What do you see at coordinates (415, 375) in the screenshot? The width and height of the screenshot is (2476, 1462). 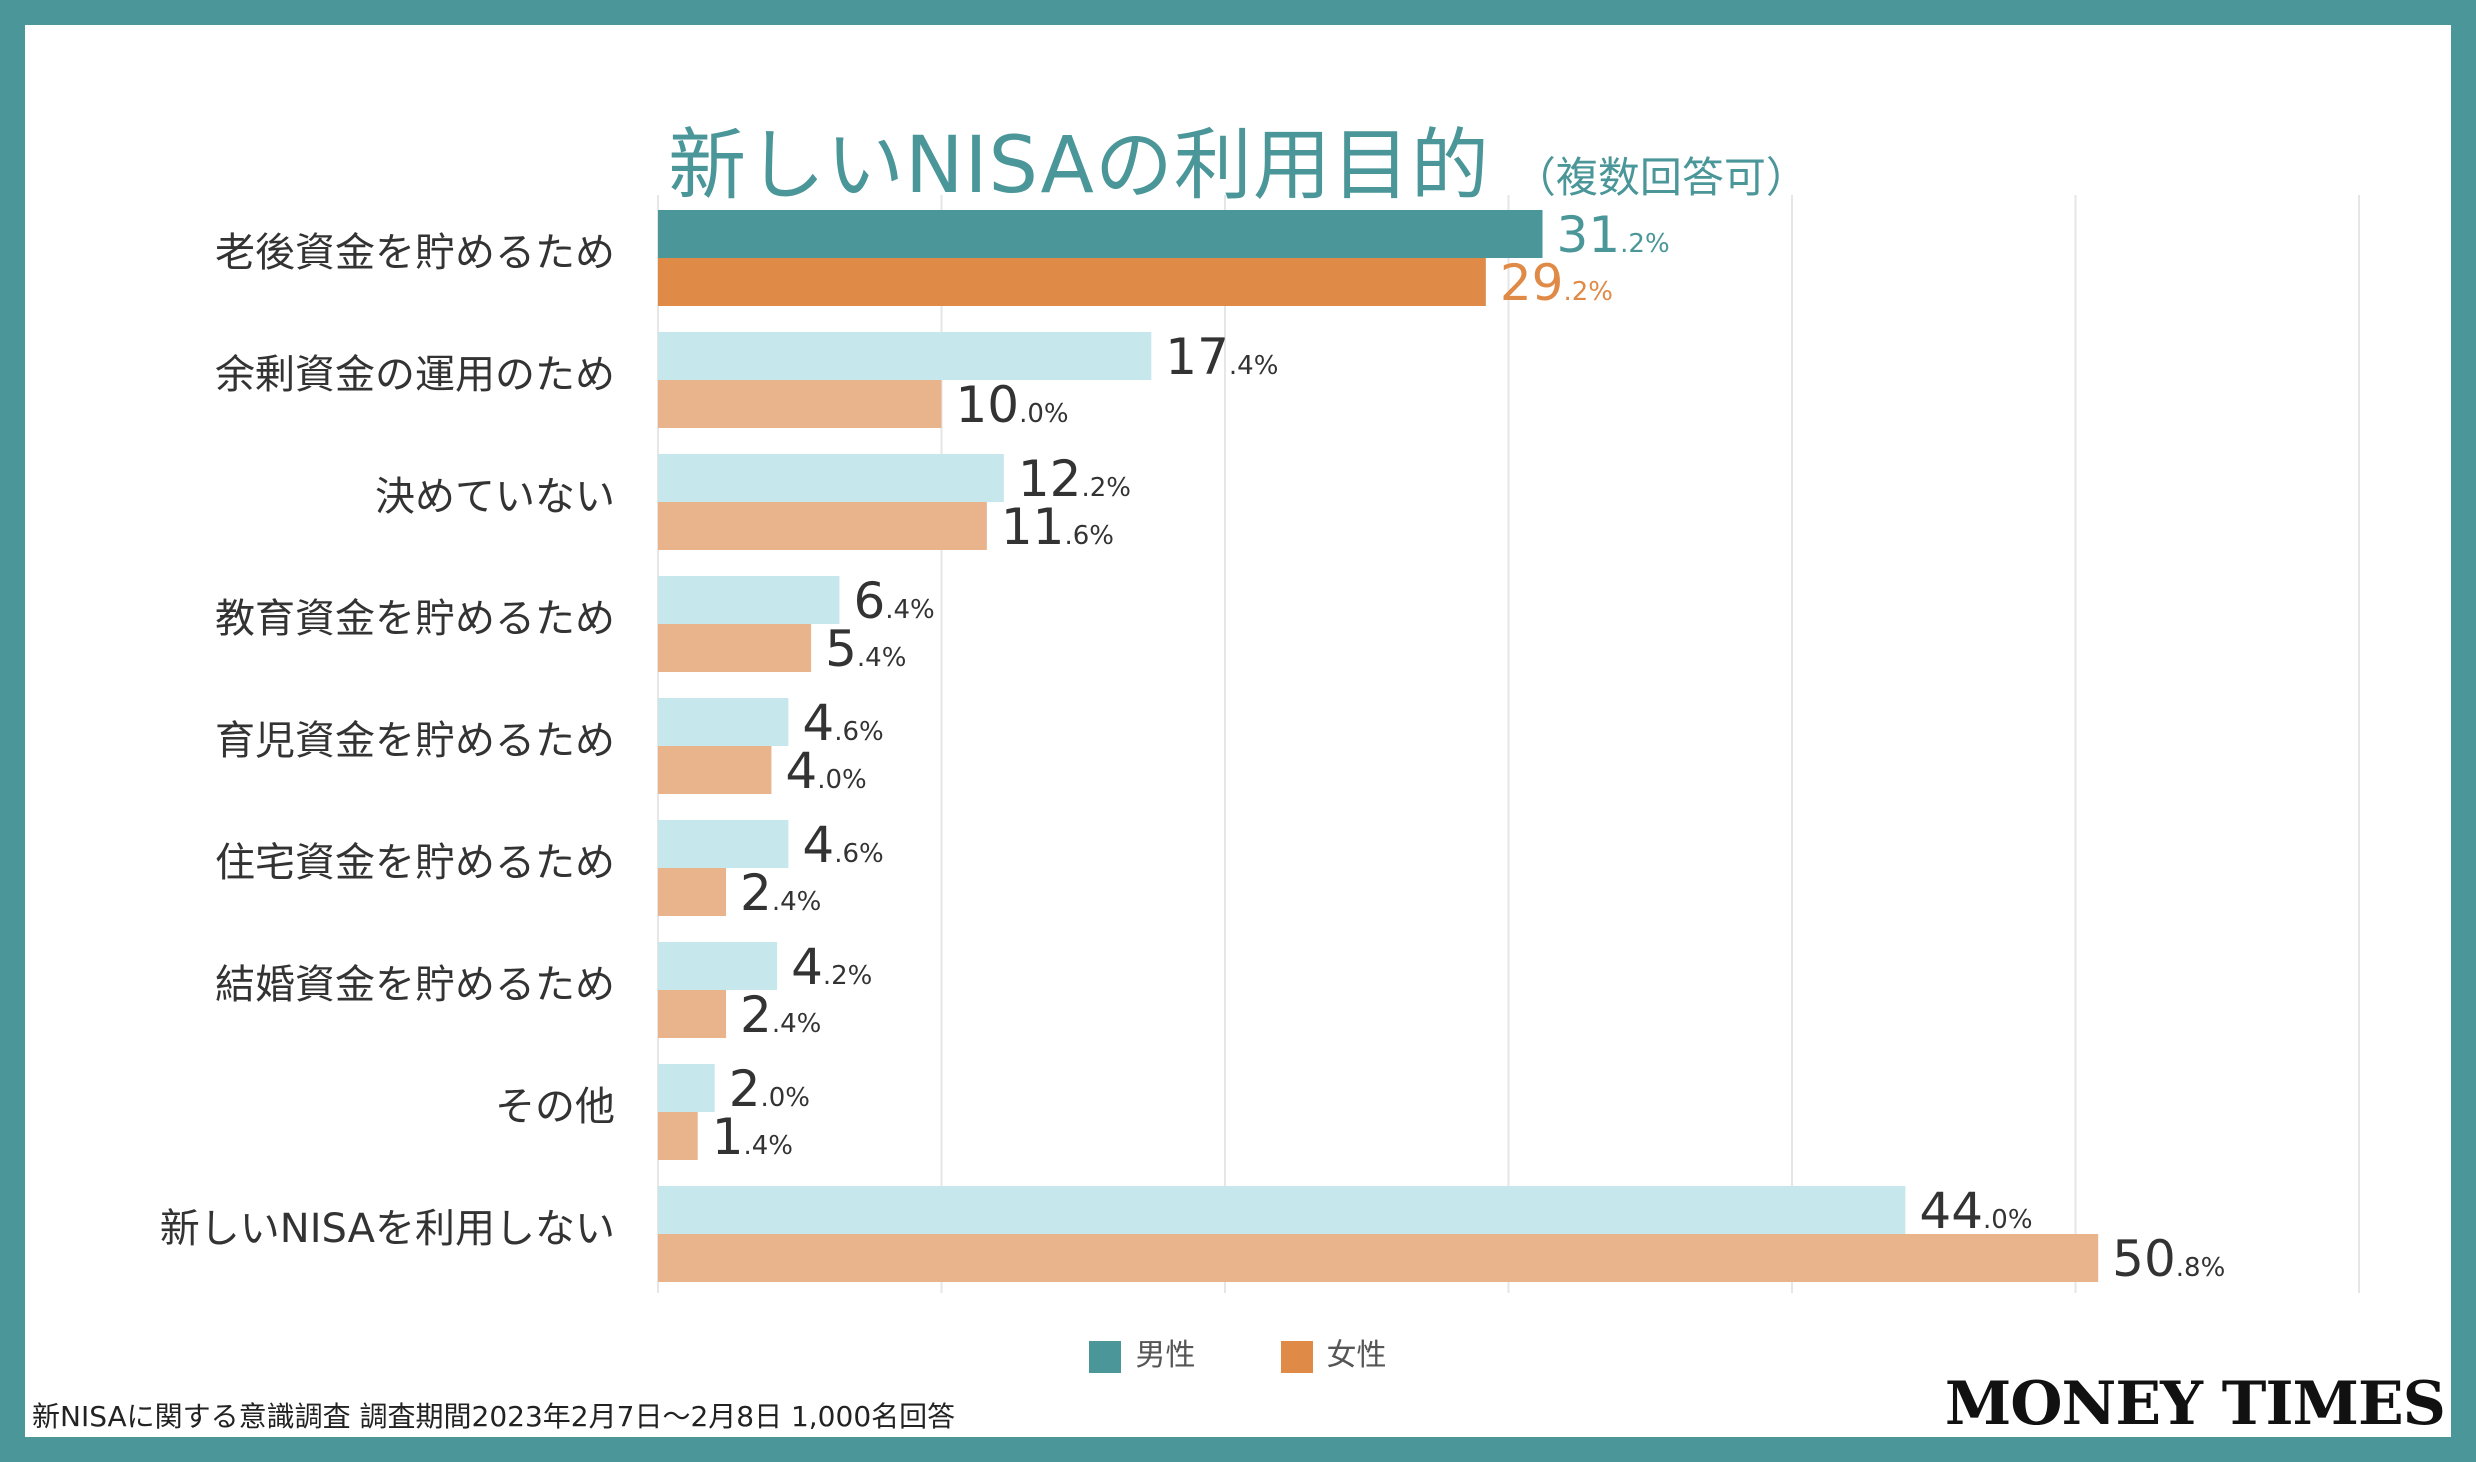 I see `category-label: 余剰資金の運用のため` at bounding box center [415, 375].